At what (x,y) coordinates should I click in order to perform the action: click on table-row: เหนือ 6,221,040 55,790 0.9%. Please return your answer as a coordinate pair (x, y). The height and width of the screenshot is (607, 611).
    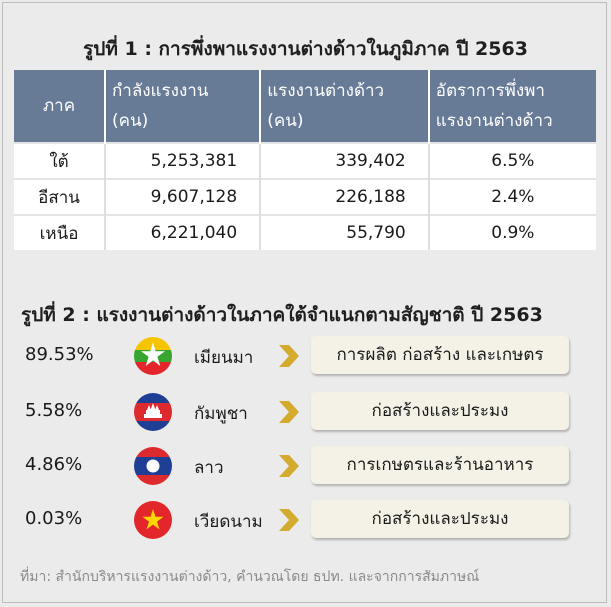
    Looking at the image, I should click on (305, 232).